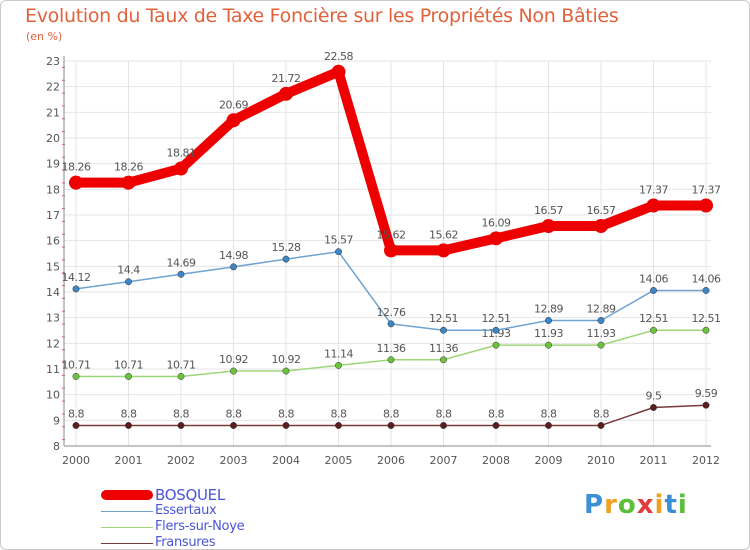 Image resolution: width=750 pixels, height=550 pixels. I want to click on y-tick-label: 19, so click(53, 164).